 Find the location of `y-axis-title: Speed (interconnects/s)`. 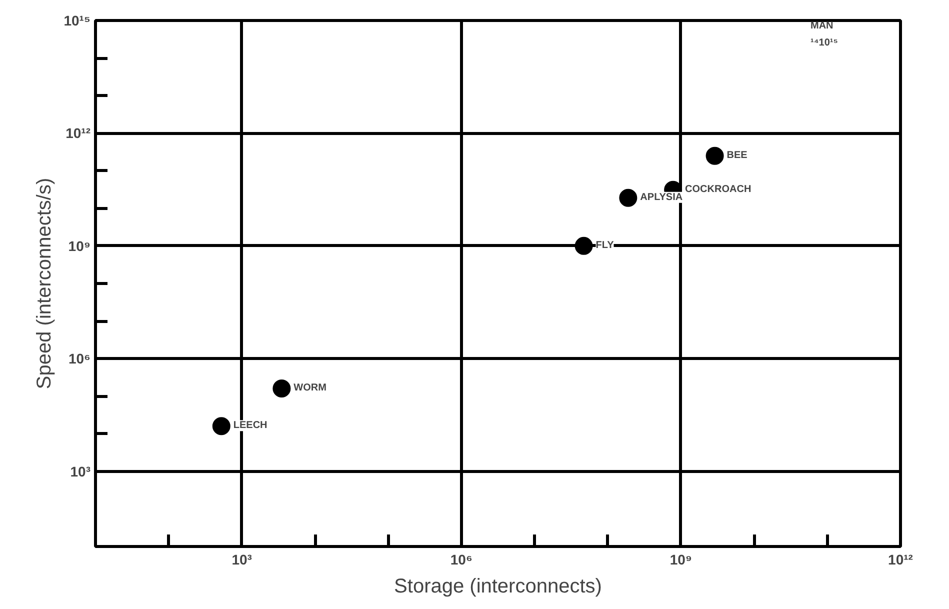

y-axis-title: Speed (interconnects/s) is located at coordinates (45, 284).